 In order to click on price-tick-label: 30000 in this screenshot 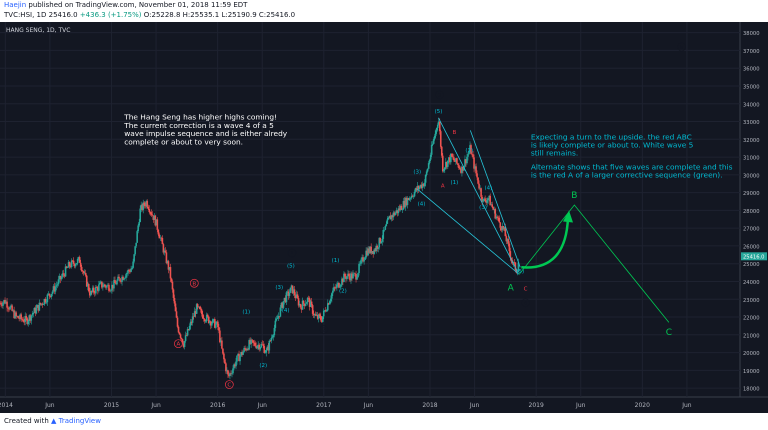, I will do `click(751, 176)`.